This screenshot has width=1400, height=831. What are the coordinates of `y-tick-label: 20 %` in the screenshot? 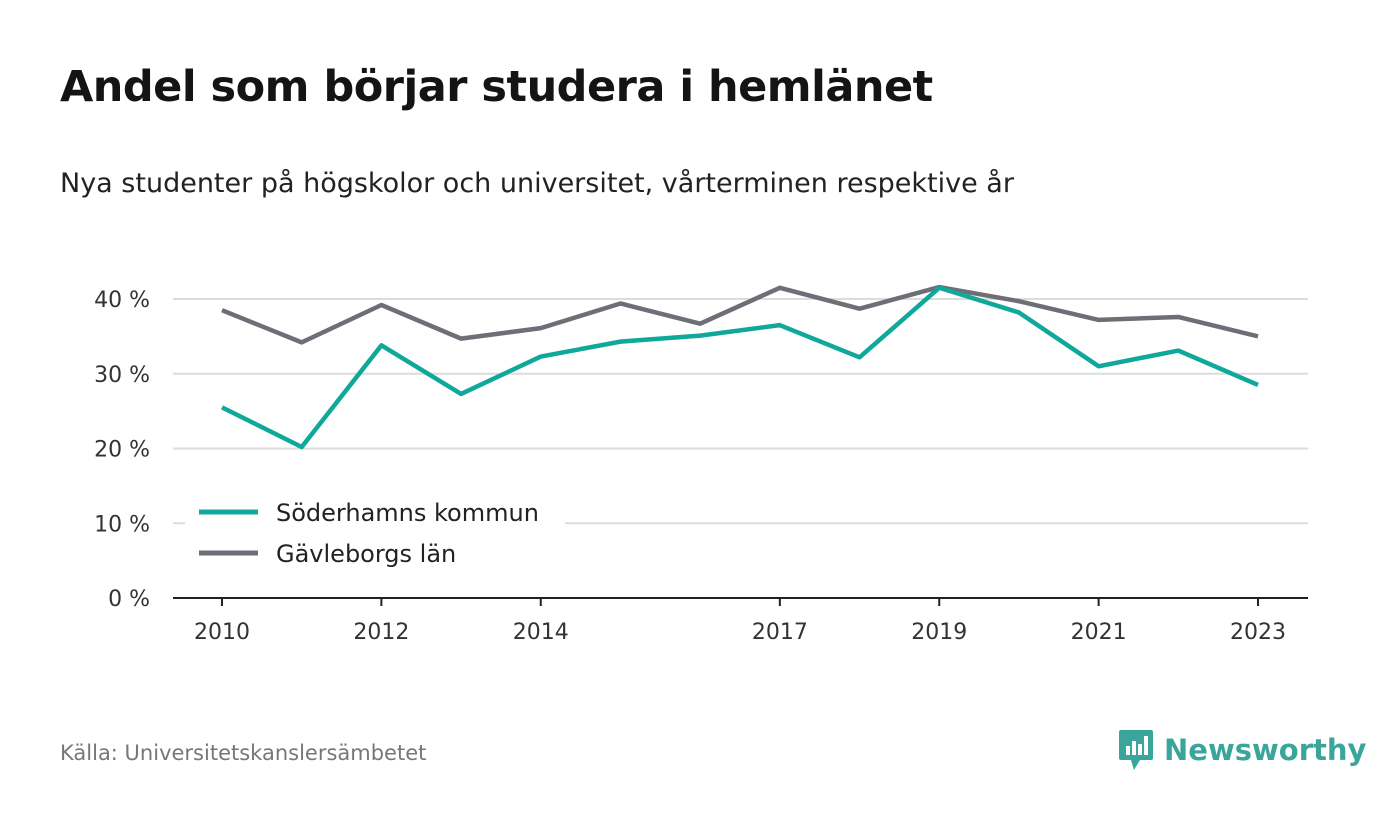 It's located at (122, 450).